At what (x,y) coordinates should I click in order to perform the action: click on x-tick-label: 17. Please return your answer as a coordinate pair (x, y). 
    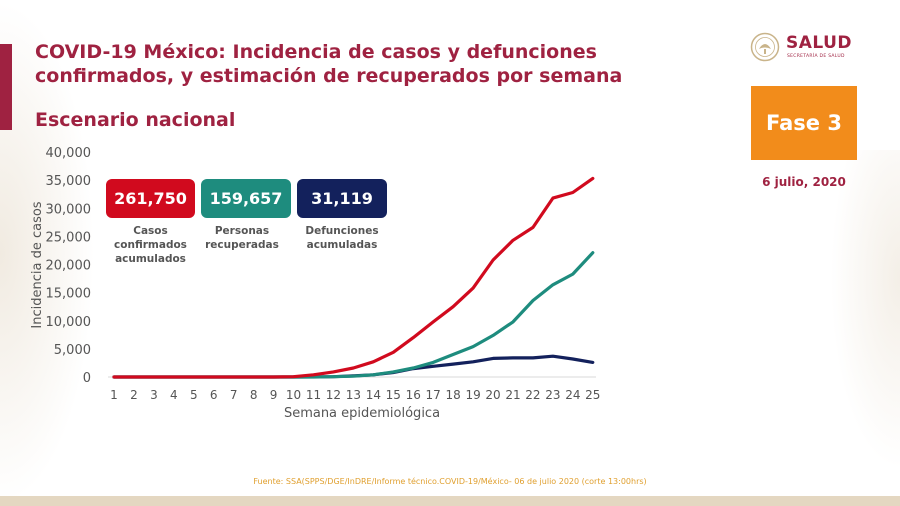
    Looking at the image, I should click on (433, 395).